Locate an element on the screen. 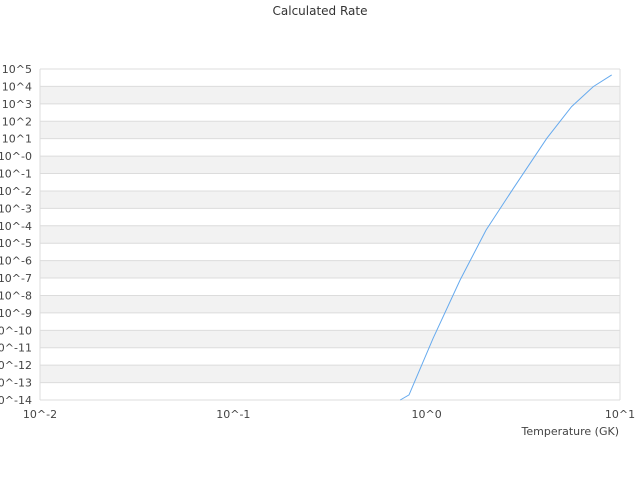 This screenshot has height=480, width=640. y-tick-label: 10^-14 is located at coordinates (16, 400).